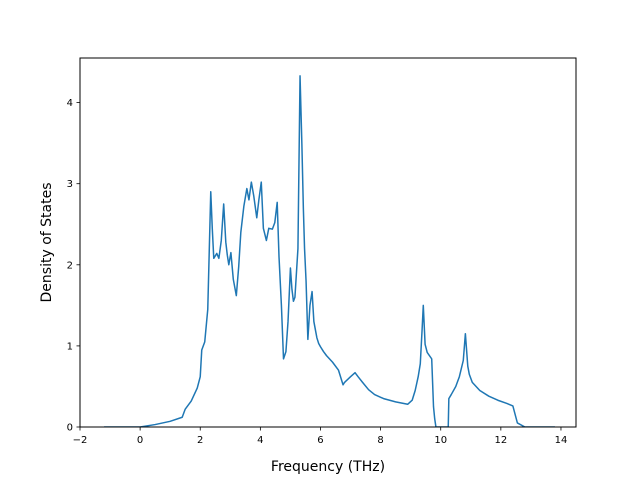 The image size is (640, 480). Describe the element at coordinates (260, 440) in the screenshot. I see `x-tick-label: 4` at that location.